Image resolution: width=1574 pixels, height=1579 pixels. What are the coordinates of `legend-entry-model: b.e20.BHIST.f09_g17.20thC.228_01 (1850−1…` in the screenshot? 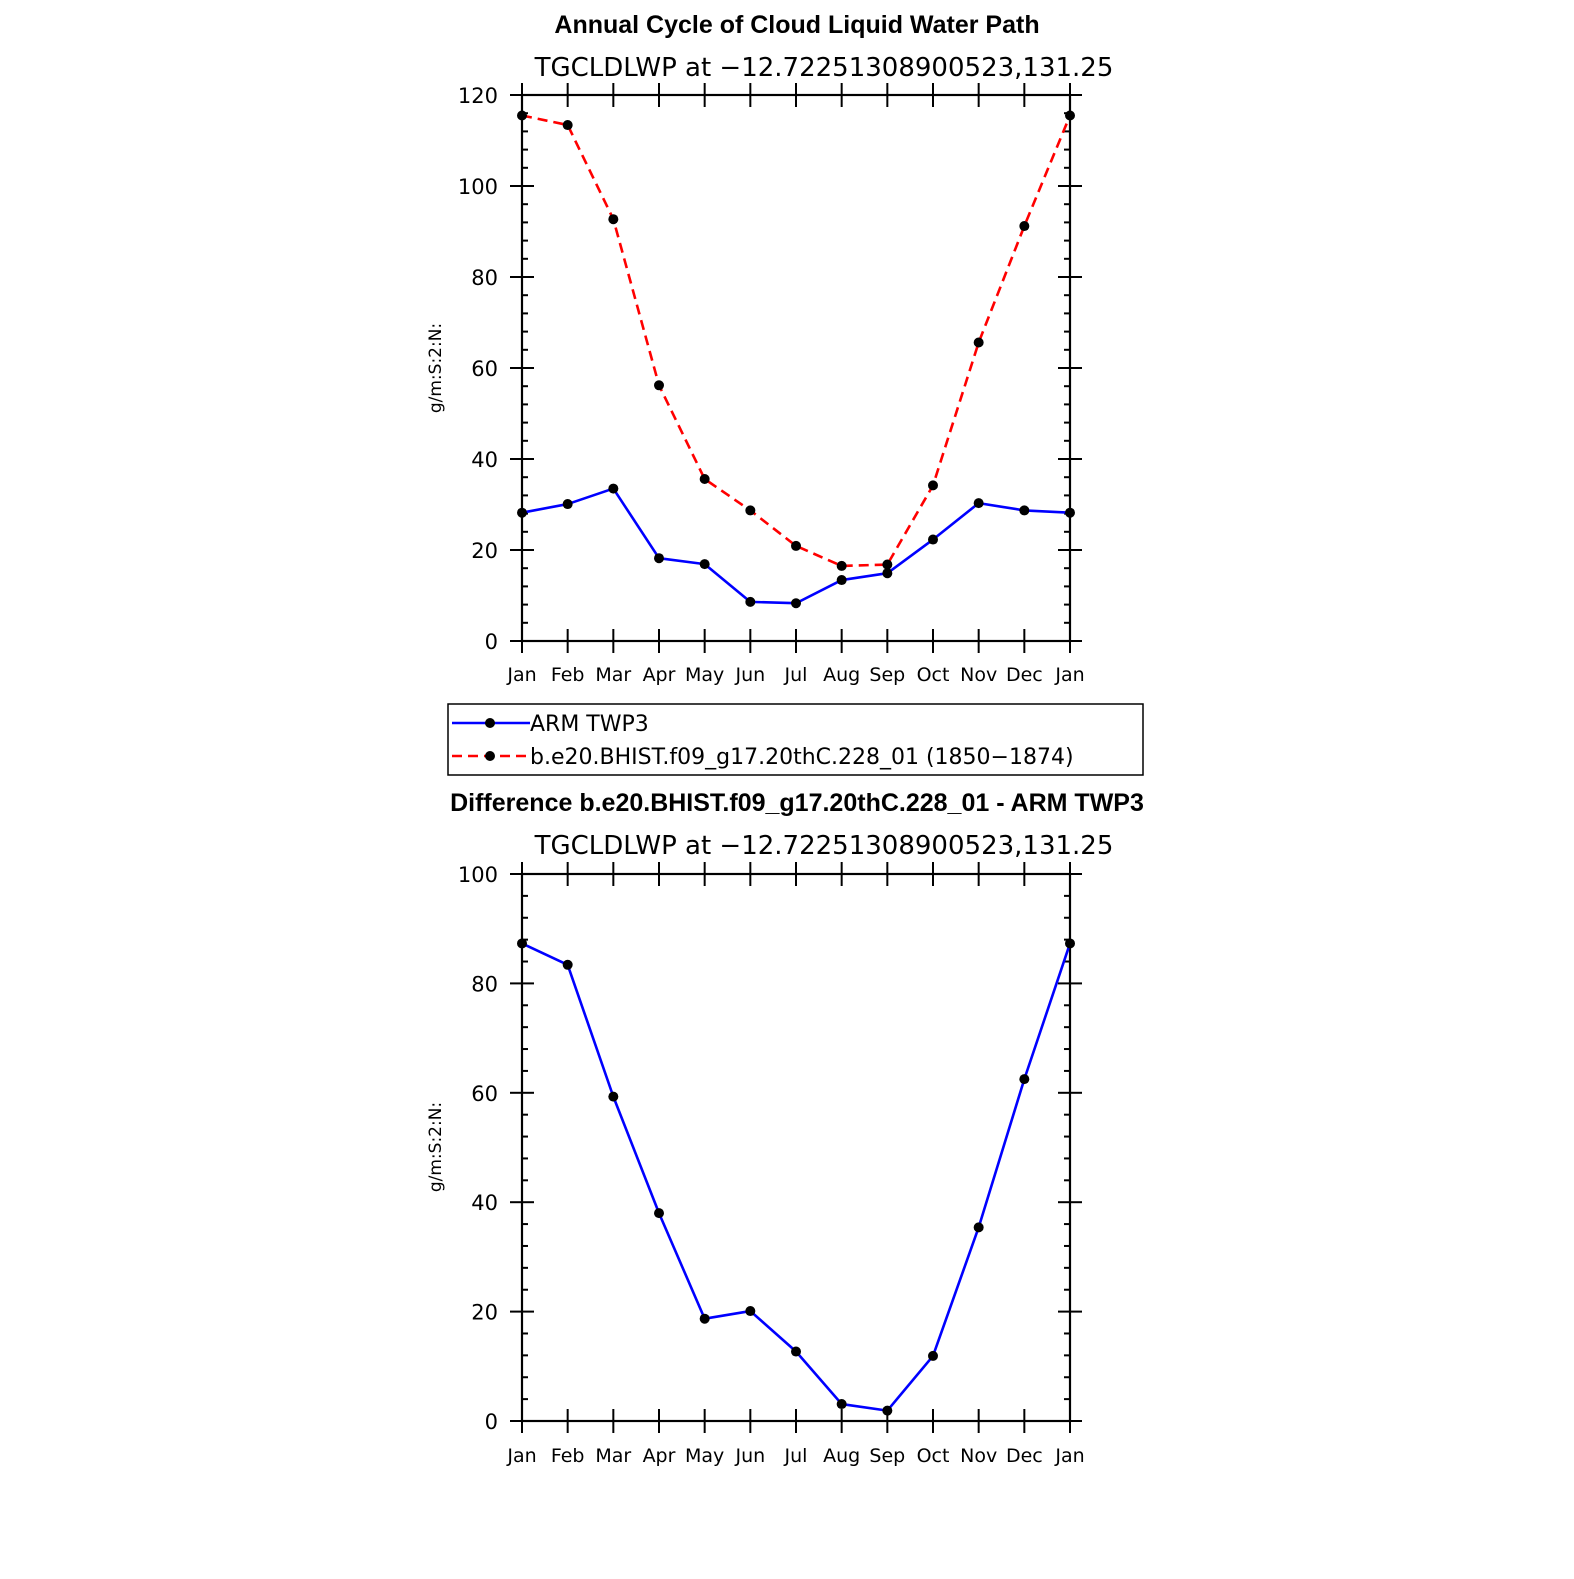 It's located at (763, 757).